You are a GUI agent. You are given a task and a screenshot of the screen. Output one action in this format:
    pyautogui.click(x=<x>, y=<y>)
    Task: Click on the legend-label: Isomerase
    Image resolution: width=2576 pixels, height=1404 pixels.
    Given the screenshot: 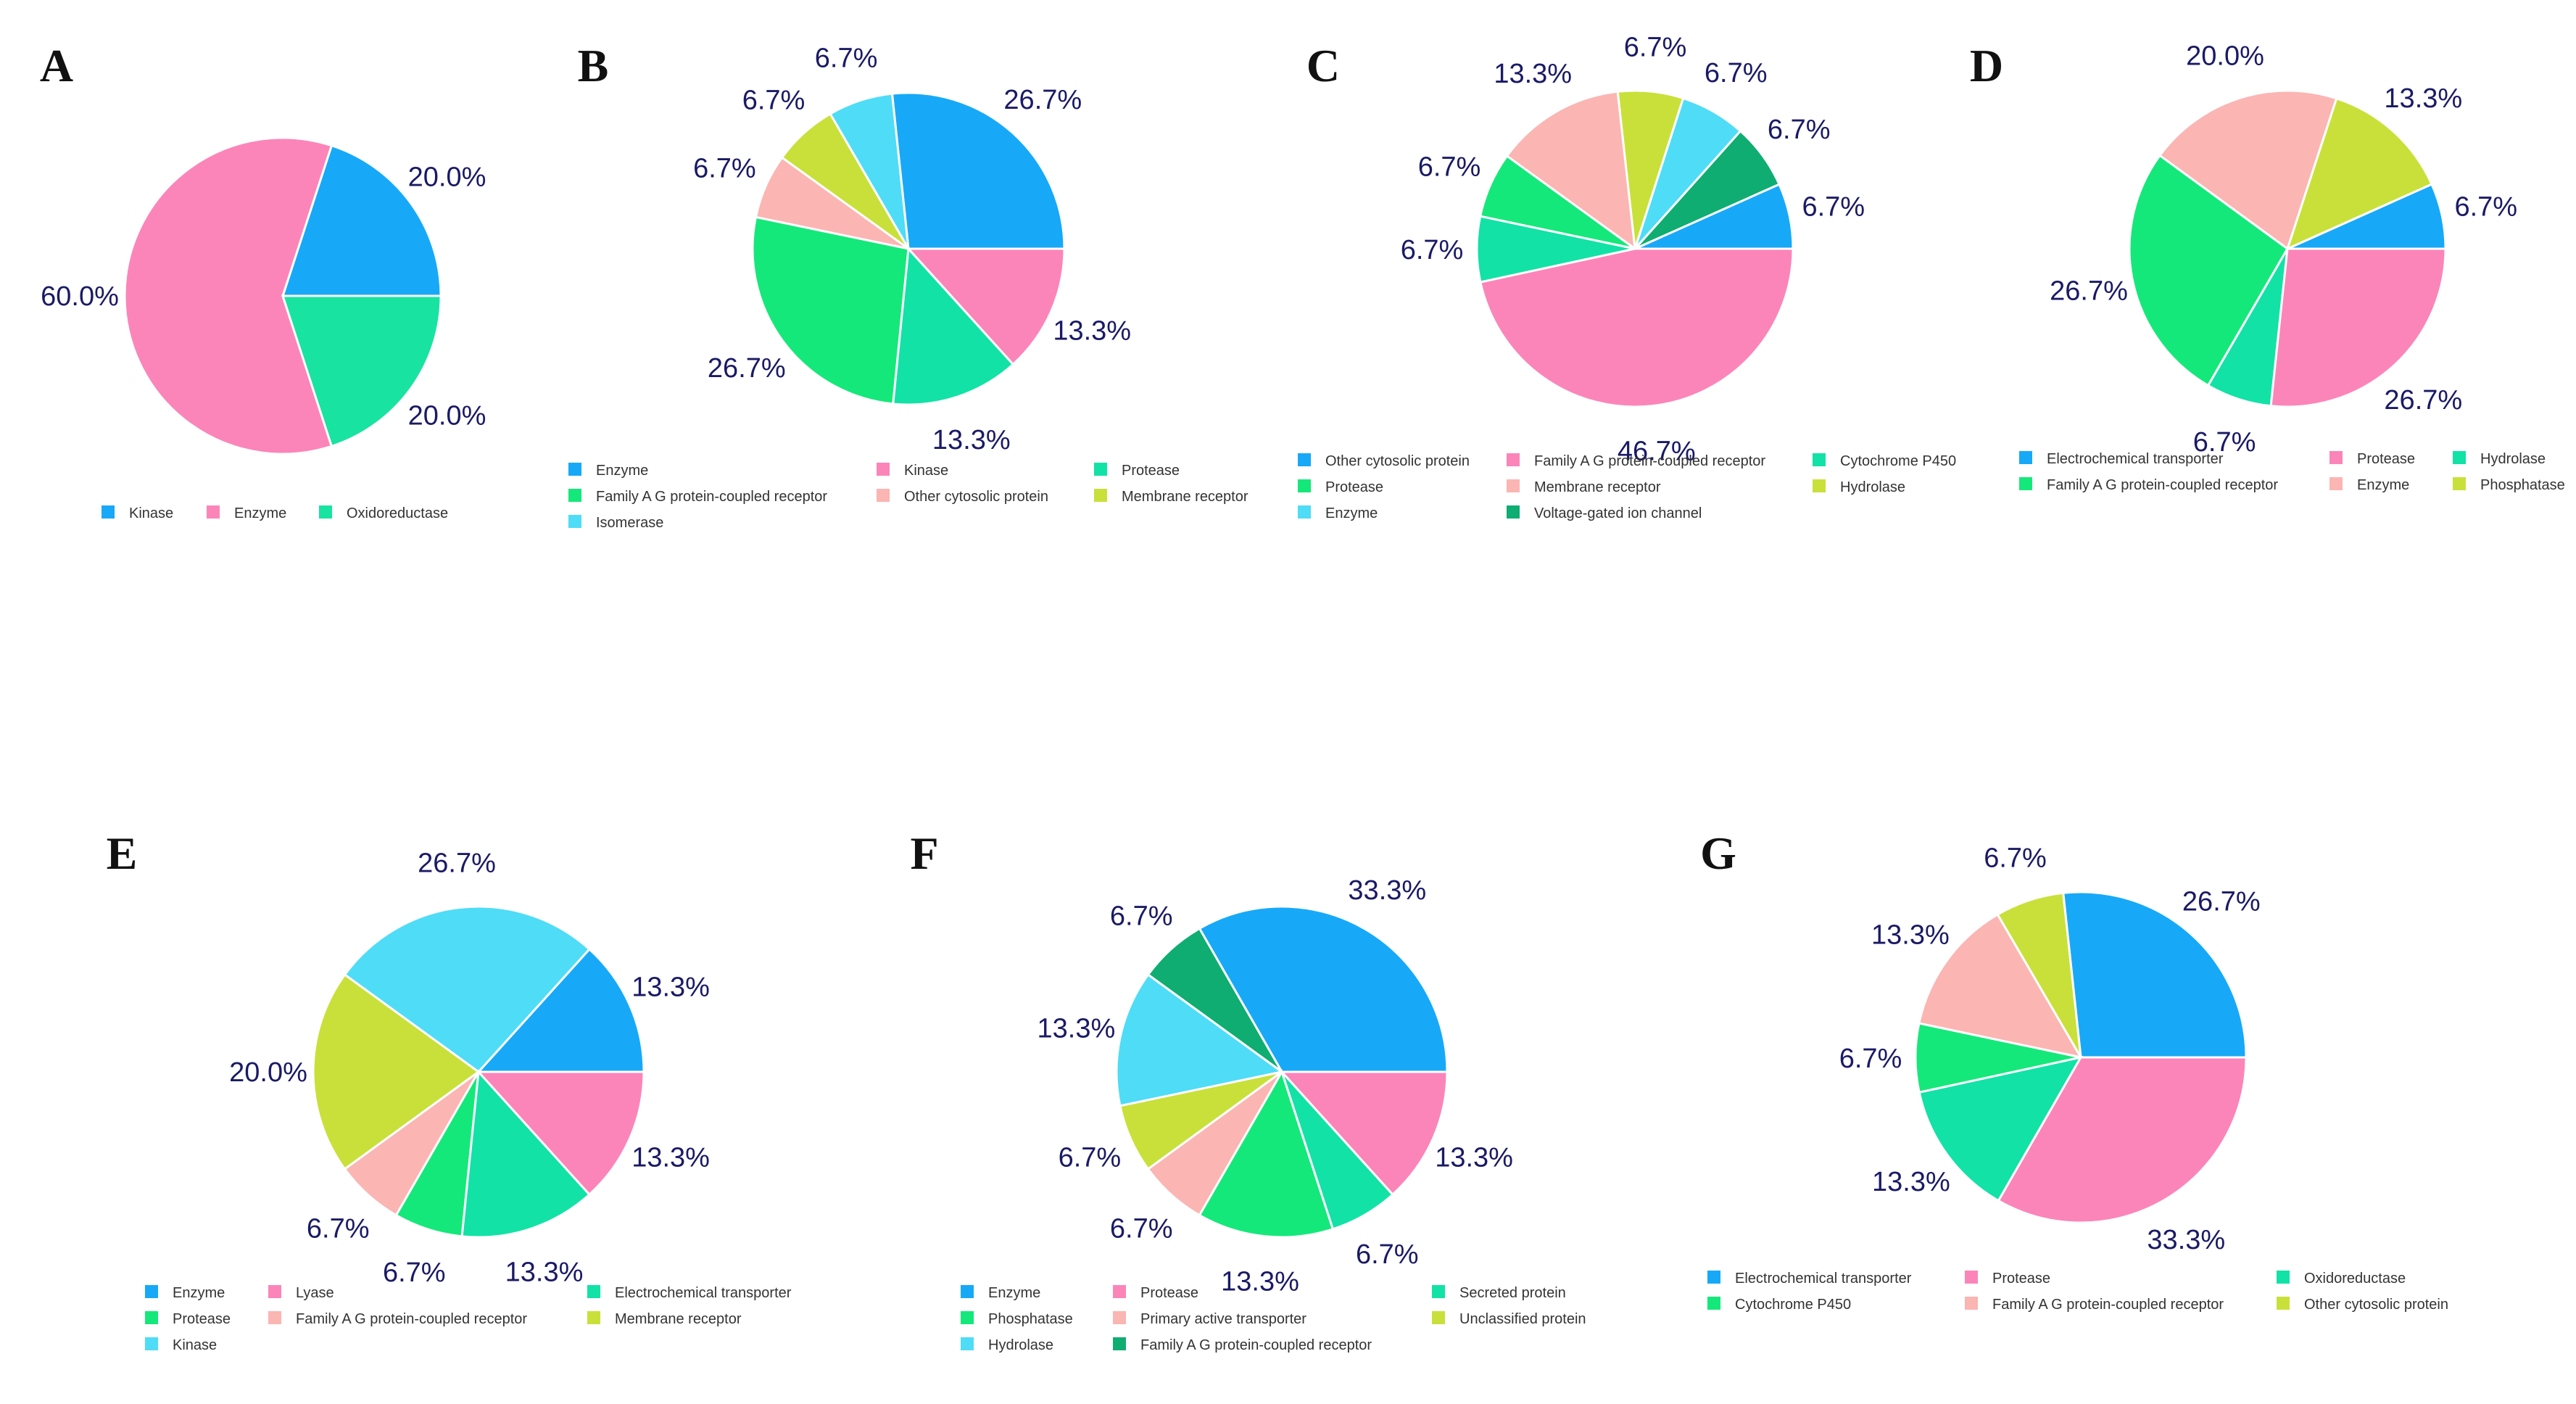 What is the action you would take?
    pyautogui.click(x=630, y=523)
    